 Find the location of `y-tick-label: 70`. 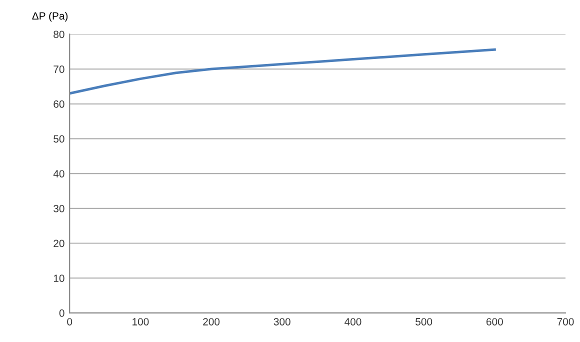

y-tick-label: 70 is located at coordinates (59, 69).